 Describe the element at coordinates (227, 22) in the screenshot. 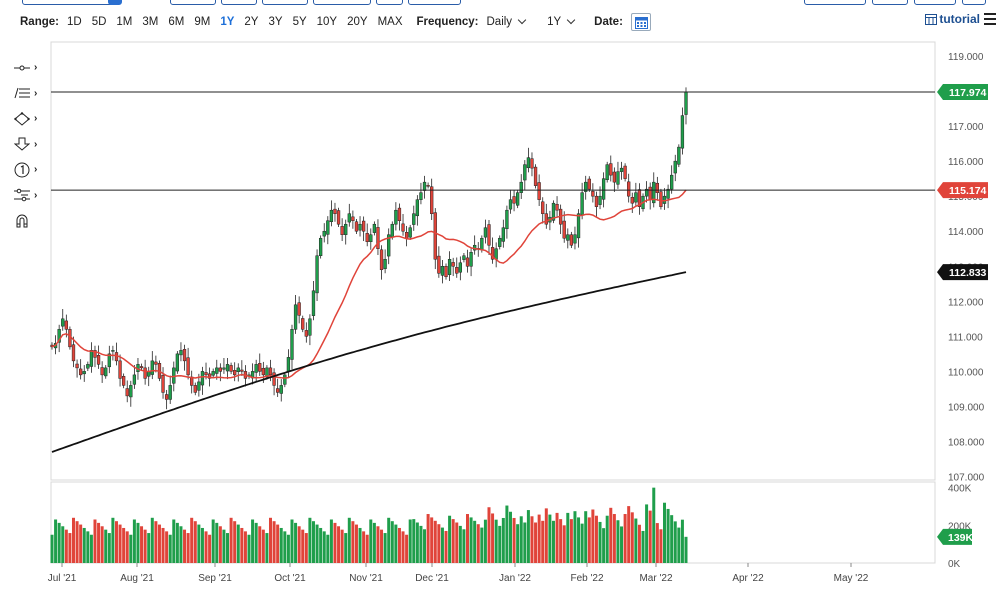

I see `range-1y: 1Y` at that location.